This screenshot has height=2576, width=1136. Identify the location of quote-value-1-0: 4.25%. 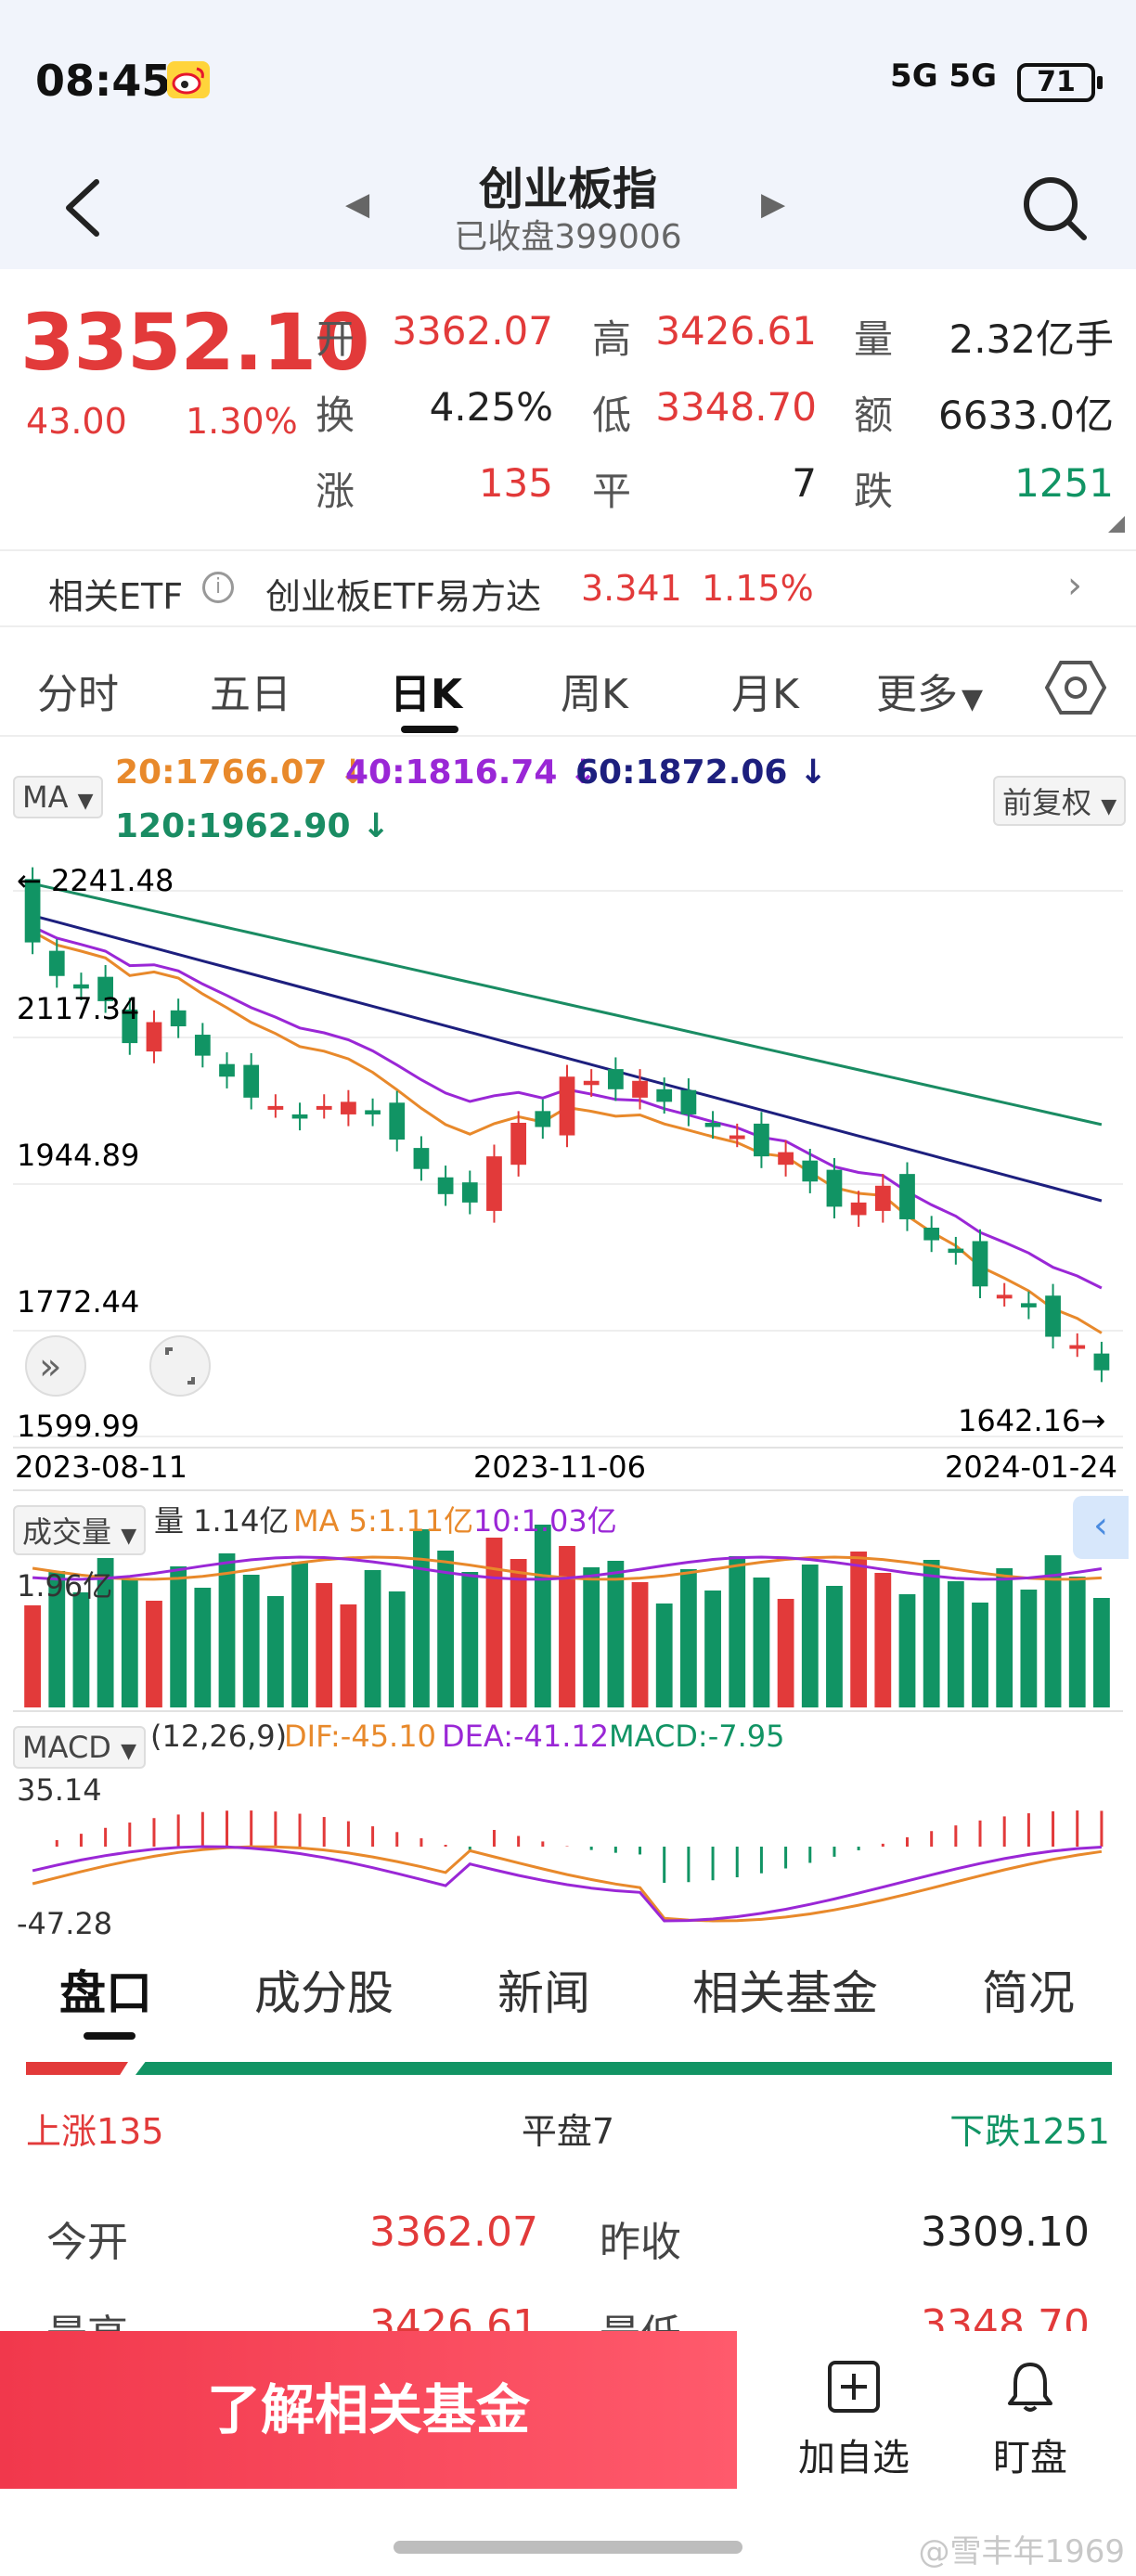
(491, 407).